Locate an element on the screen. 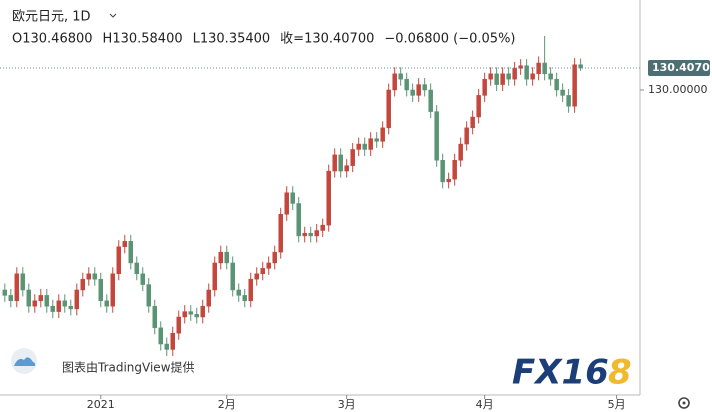 The height and width of the screenshot is (412, 712). logo-cloud is located at coordinates (25, 361).